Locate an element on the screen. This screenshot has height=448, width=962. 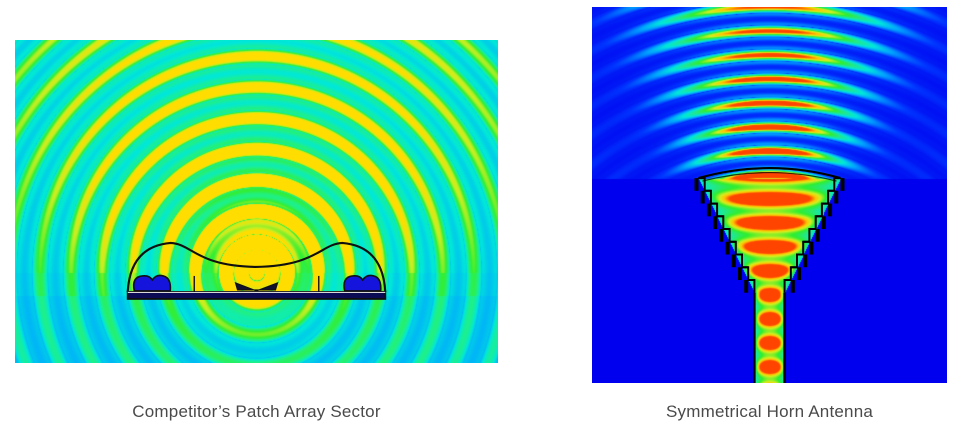
aperture-arc-inner is located at coordinates (769, 176).